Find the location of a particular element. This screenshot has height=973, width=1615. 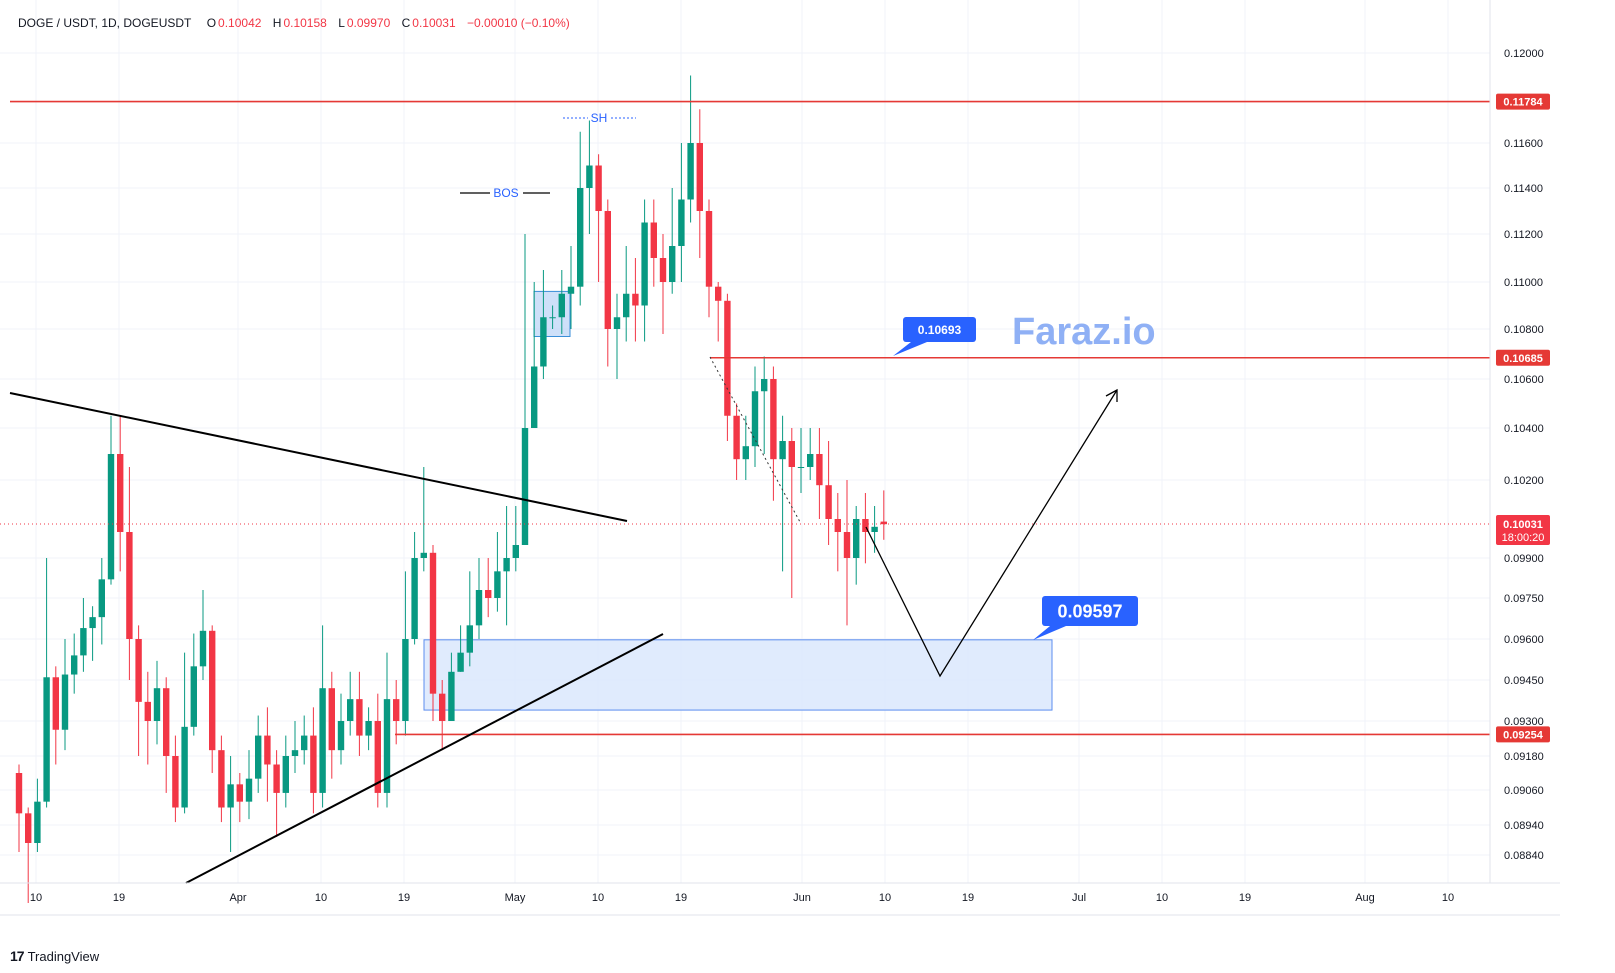

price-tick-label: 0.08940 is located at coordinates (1524, 826).